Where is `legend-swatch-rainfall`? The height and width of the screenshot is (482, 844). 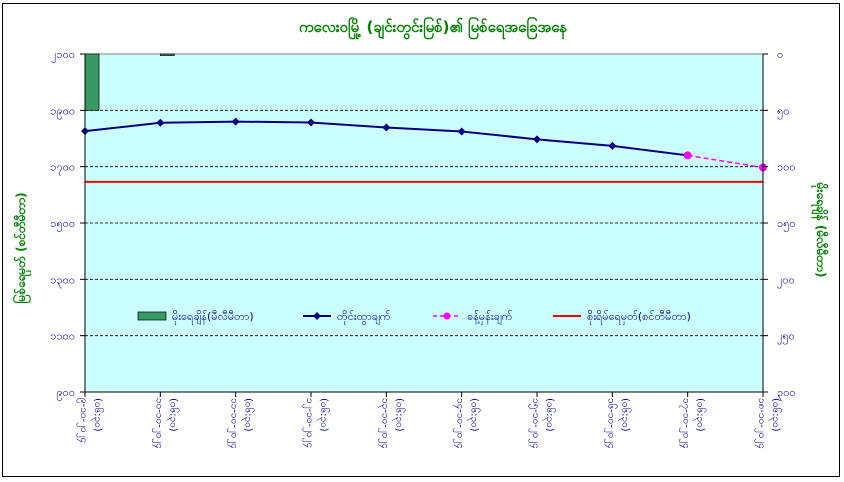 legend-swatch-rainfall is located at coordinates (152, 316).